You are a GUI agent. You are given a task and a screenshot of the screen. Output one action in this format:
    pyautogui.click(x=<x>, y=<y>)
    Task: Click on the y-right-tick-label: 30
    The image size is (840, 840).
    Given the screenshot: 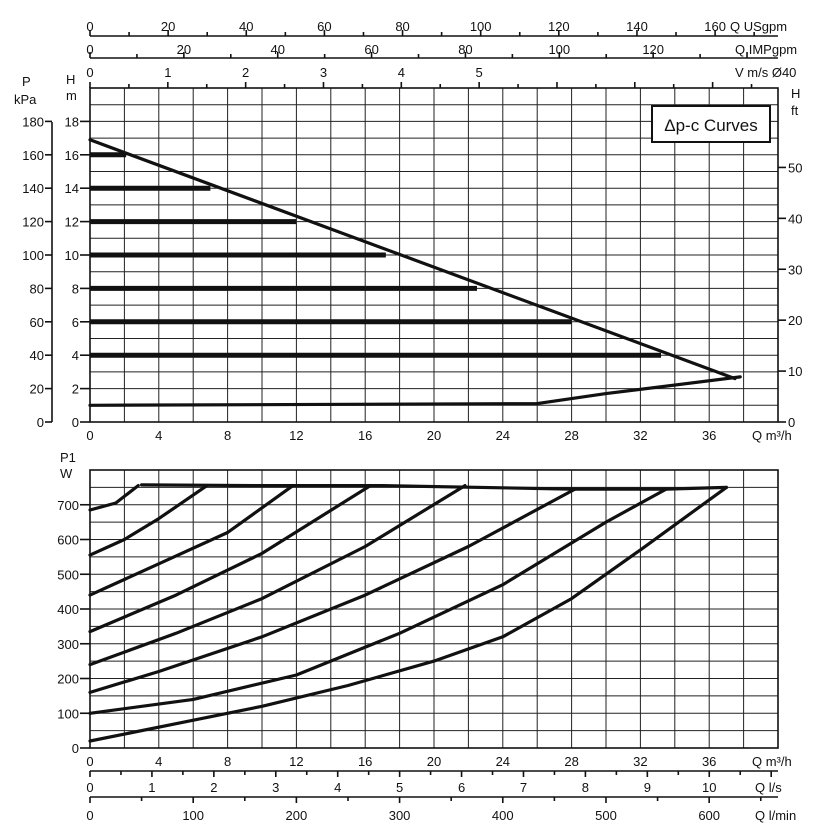 What is the action you would take?
    pyautogui.click(x=795, y=269)
    